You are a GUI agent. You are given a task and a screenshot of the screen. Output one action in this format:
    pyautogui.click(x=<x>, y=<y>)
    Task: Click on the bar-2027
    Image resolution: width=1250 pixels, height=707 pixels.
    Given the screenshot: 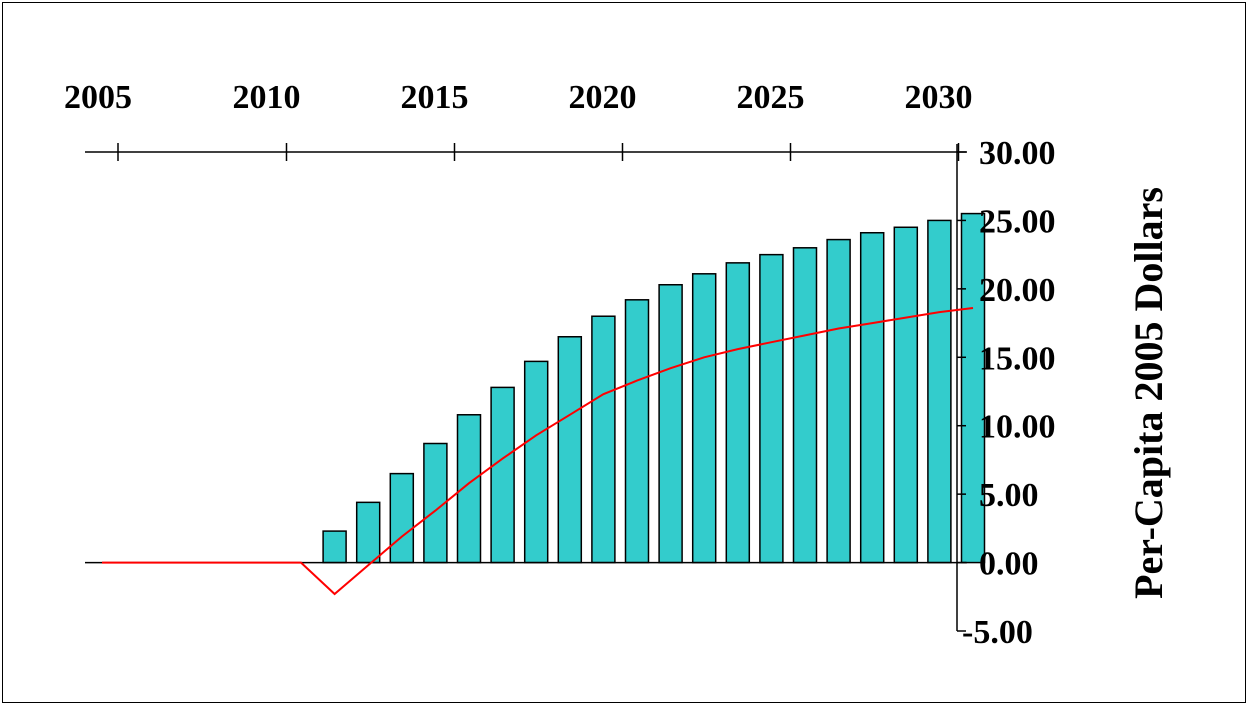 What is the action you would take?
    pyautogui.click(x=872, y=397)
    